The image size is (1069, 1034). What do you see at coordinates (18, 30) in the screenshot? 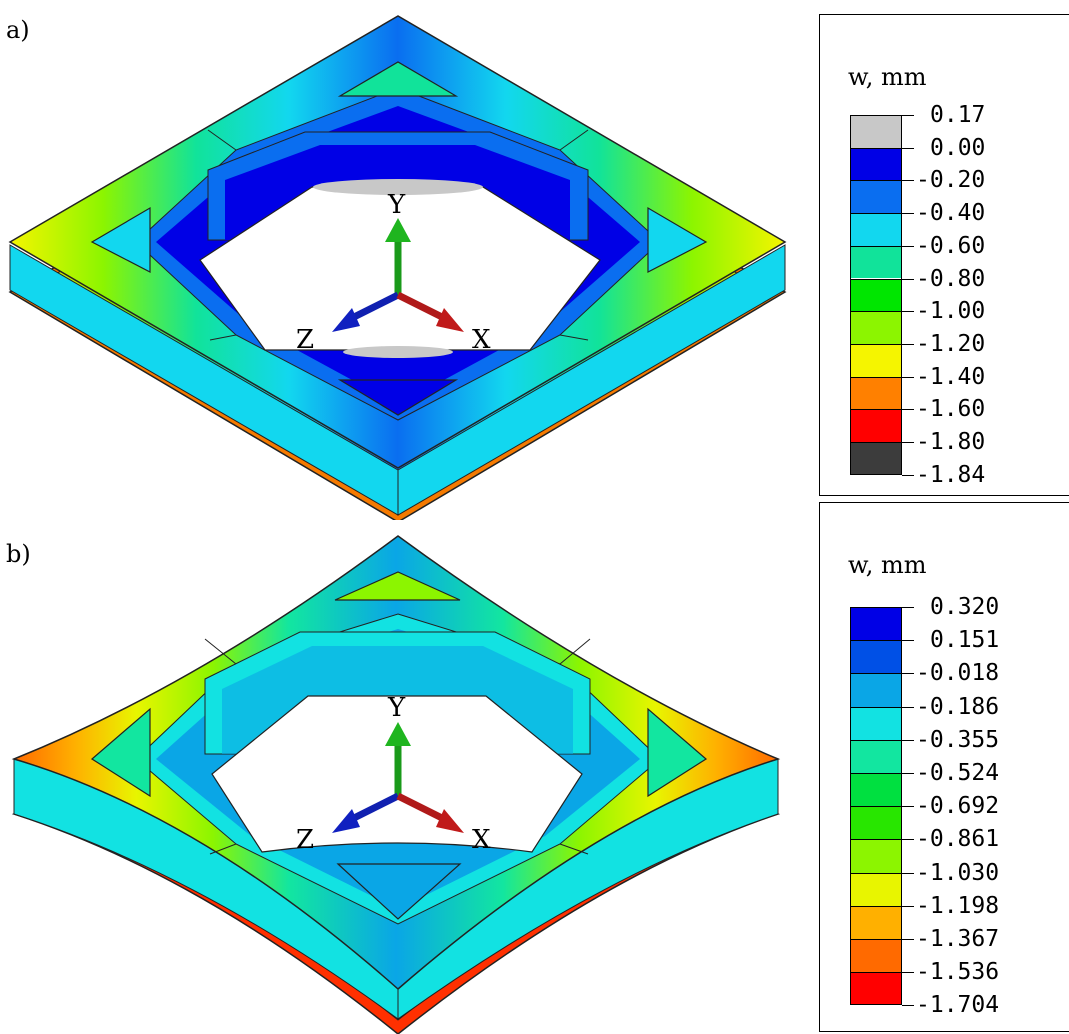
I see `panel-label-a: a)` at bounding box center [18, 30].